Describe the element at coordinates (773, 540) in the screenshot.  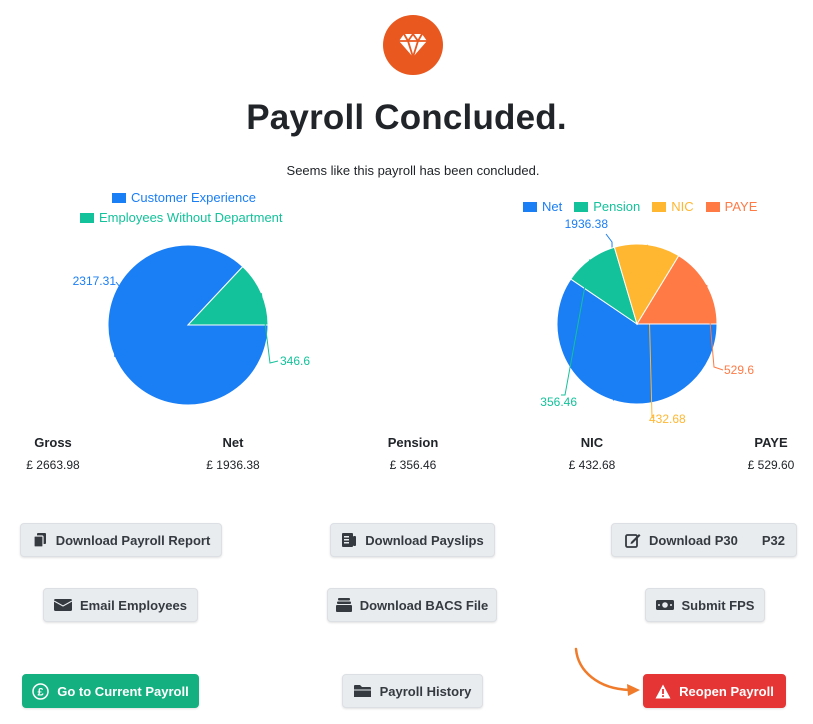
I see `p32-button: P32` at that location.